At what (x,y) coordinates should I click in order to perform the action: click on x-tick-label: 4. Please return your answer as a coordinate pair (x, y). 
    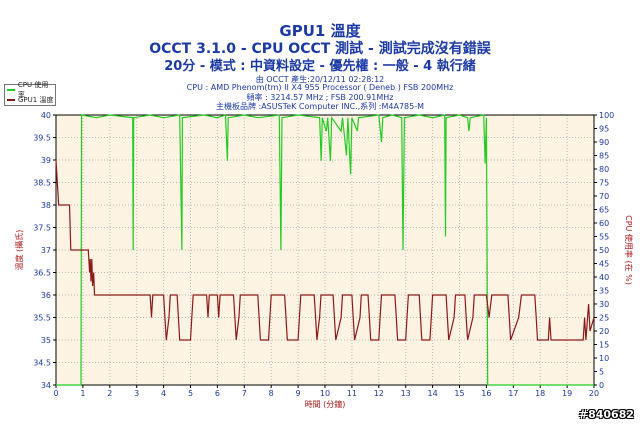
    Looking at the image, I should click on (163, 393).